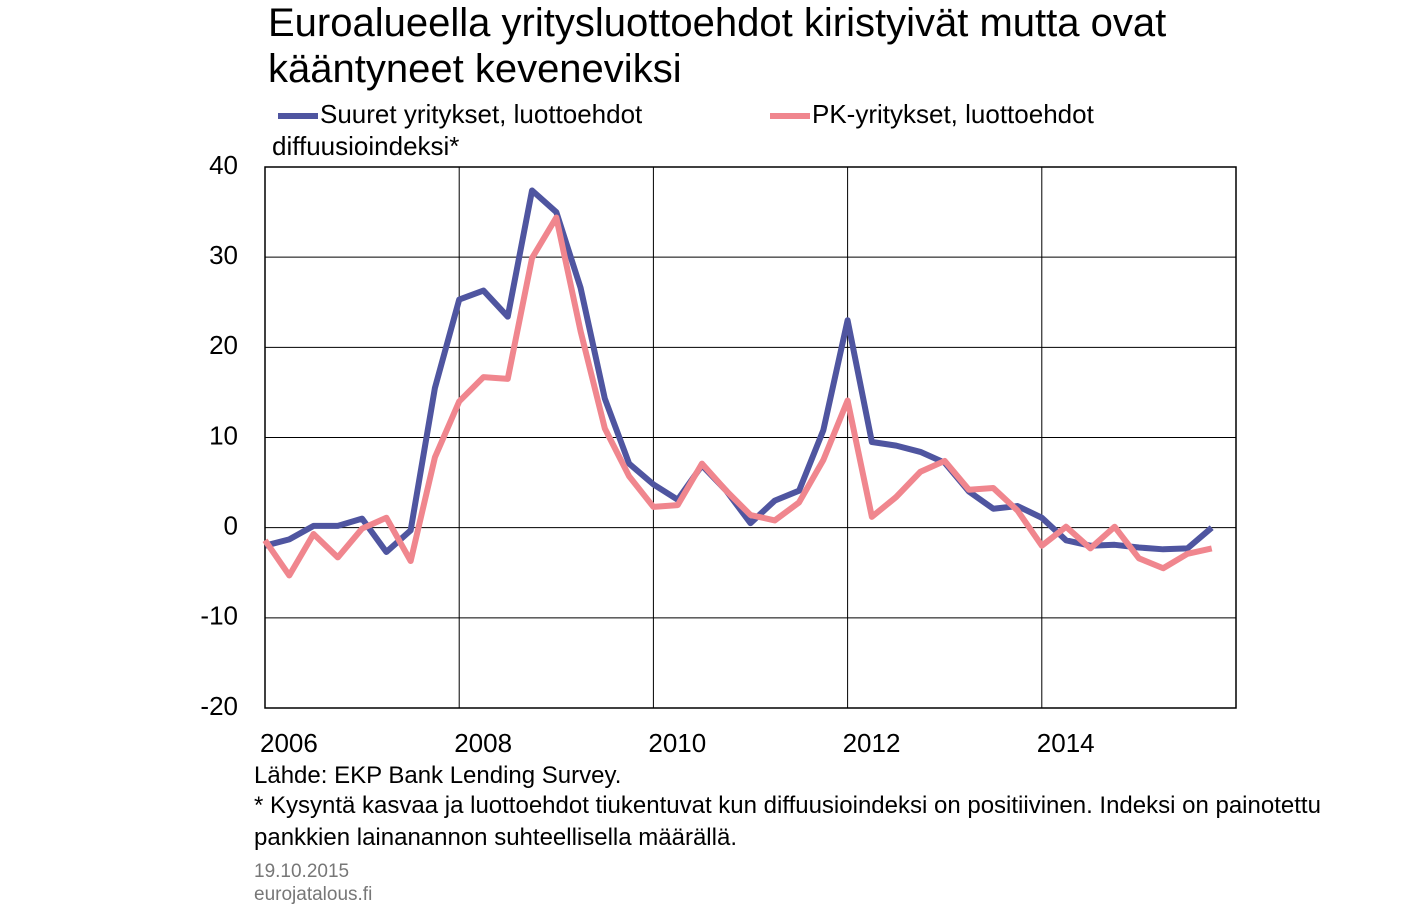  I want to click on y-tick-label: 30, so click(223, 255).